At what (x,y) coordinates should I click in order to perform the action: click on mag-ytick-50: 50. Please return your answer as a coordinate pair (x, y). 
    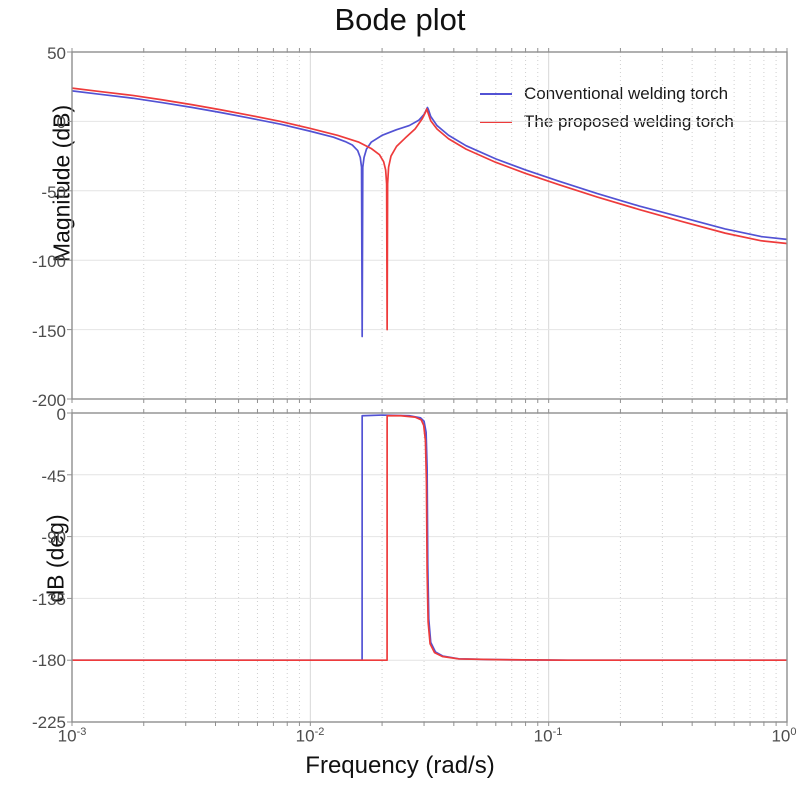
    Looking at the image, I should click on (56, 53).